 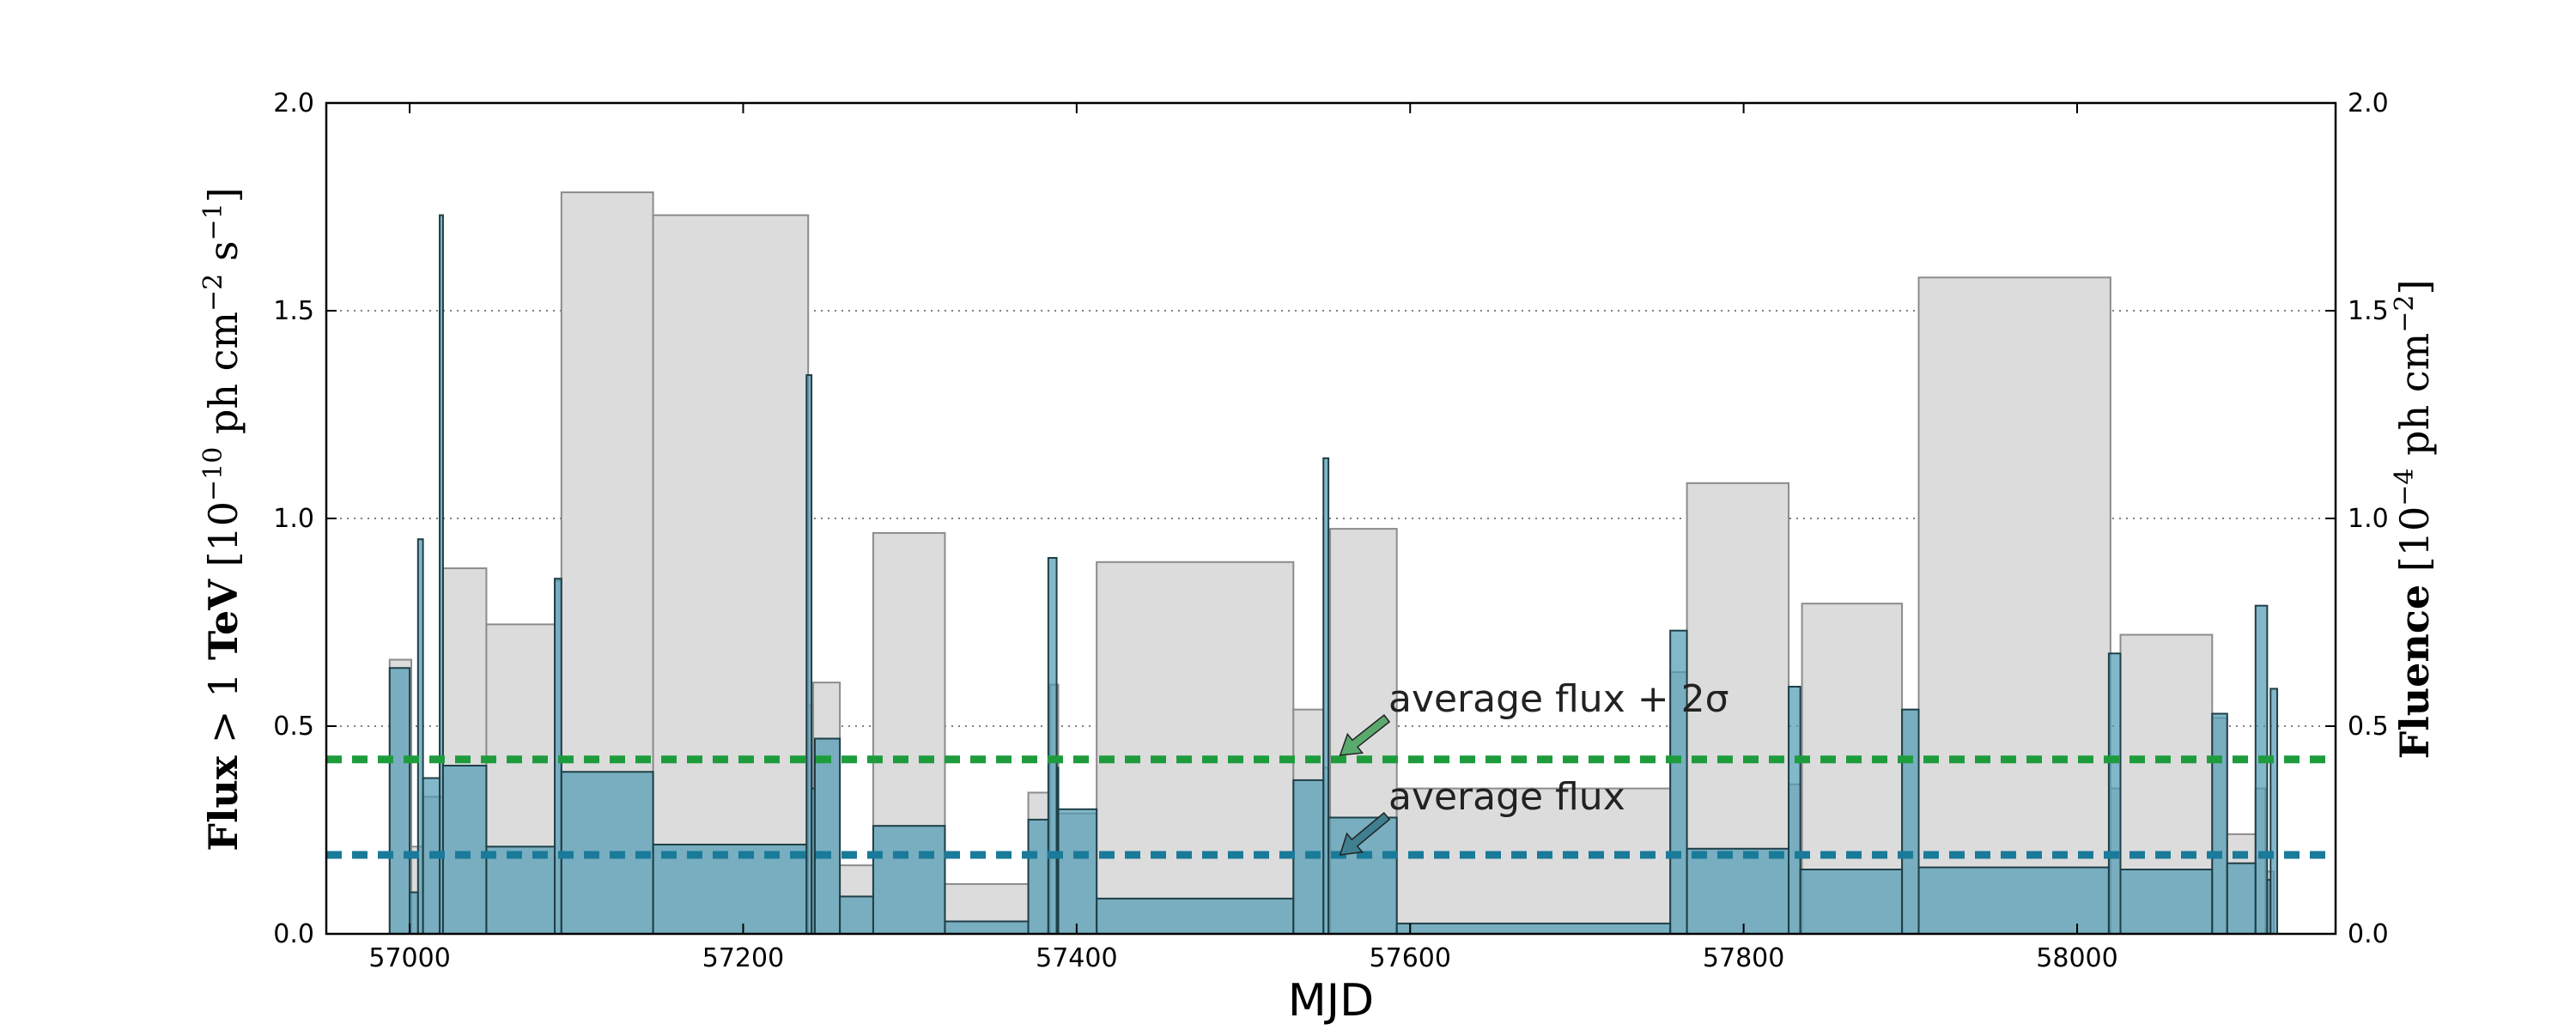 What do you see at coordinates (223, 619) in the screenshot?
I see `axis-label-part: TeV` at bounding box center [223, 619].